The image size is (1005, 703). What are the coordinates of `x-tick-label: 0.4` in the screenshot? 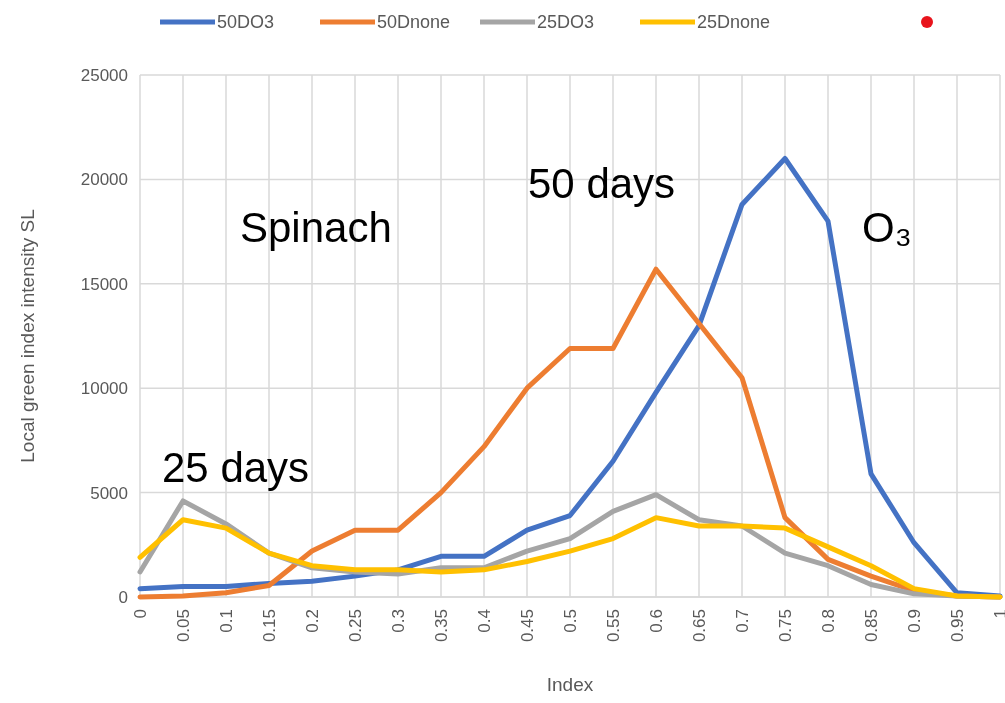 It's located at (484, 621).